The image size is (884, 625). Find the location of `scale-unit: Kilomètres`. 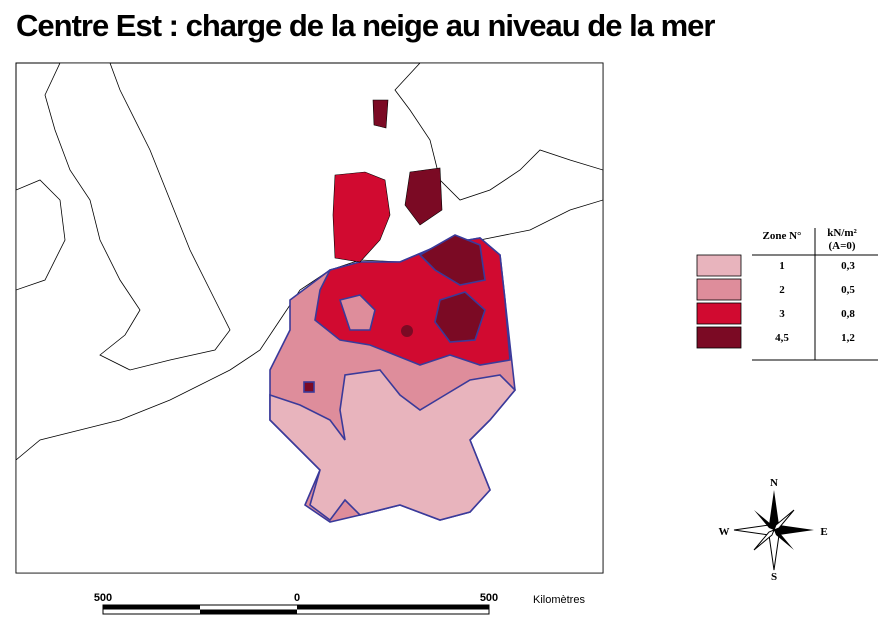

scale-unit: Kilomètres is located at coordinates (559, 600).